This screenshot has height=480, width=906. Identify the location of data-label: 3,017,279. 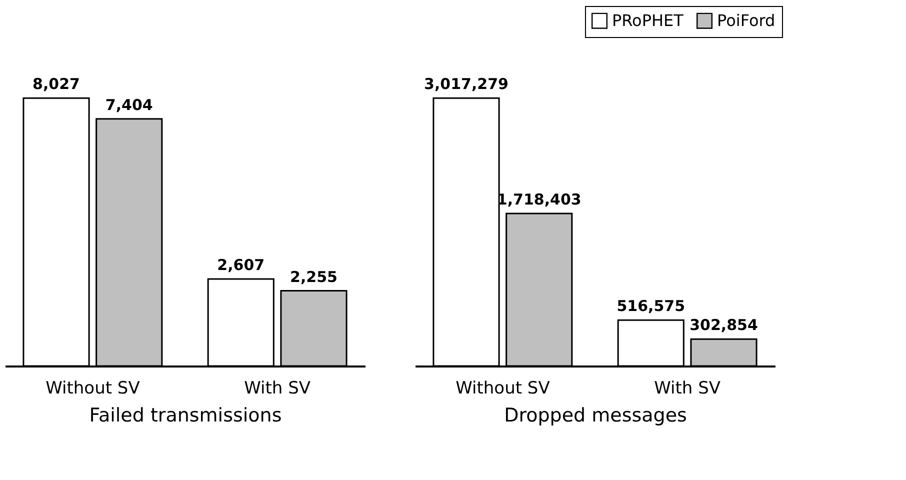
(466, 84).